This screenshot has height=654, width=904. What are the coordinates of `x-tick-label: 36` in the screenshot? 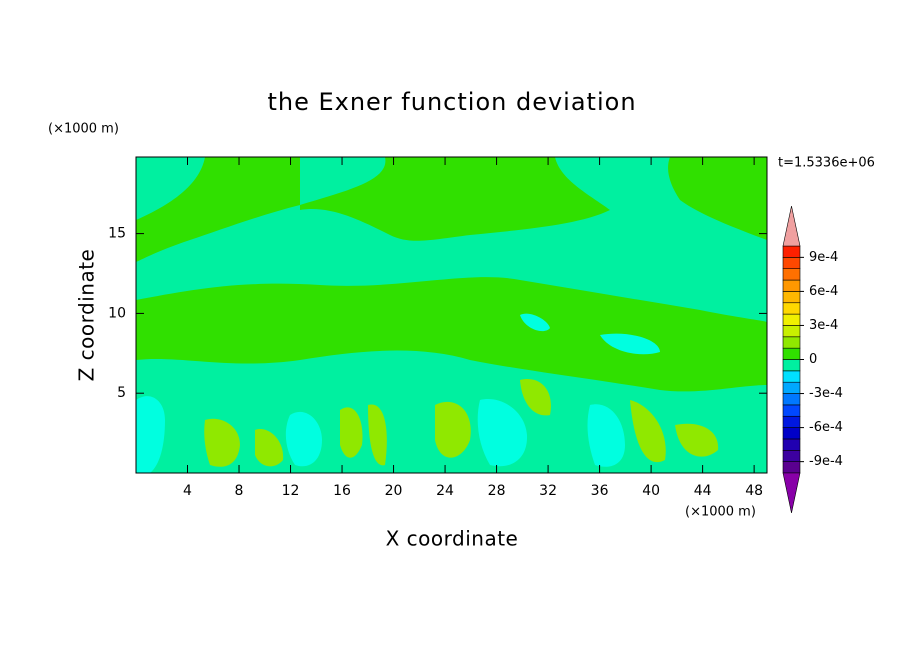 It's located at (600, 491).